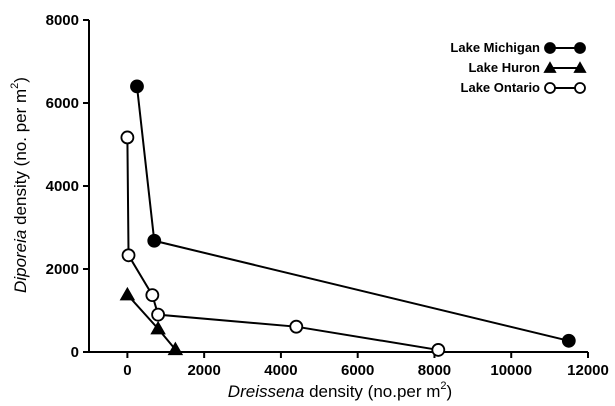 The width and height of the screenshot is (615, 406). Describe the element at coordinates (203, 370) in the screenshot. I see `x-tick-label: 2000` at that location.